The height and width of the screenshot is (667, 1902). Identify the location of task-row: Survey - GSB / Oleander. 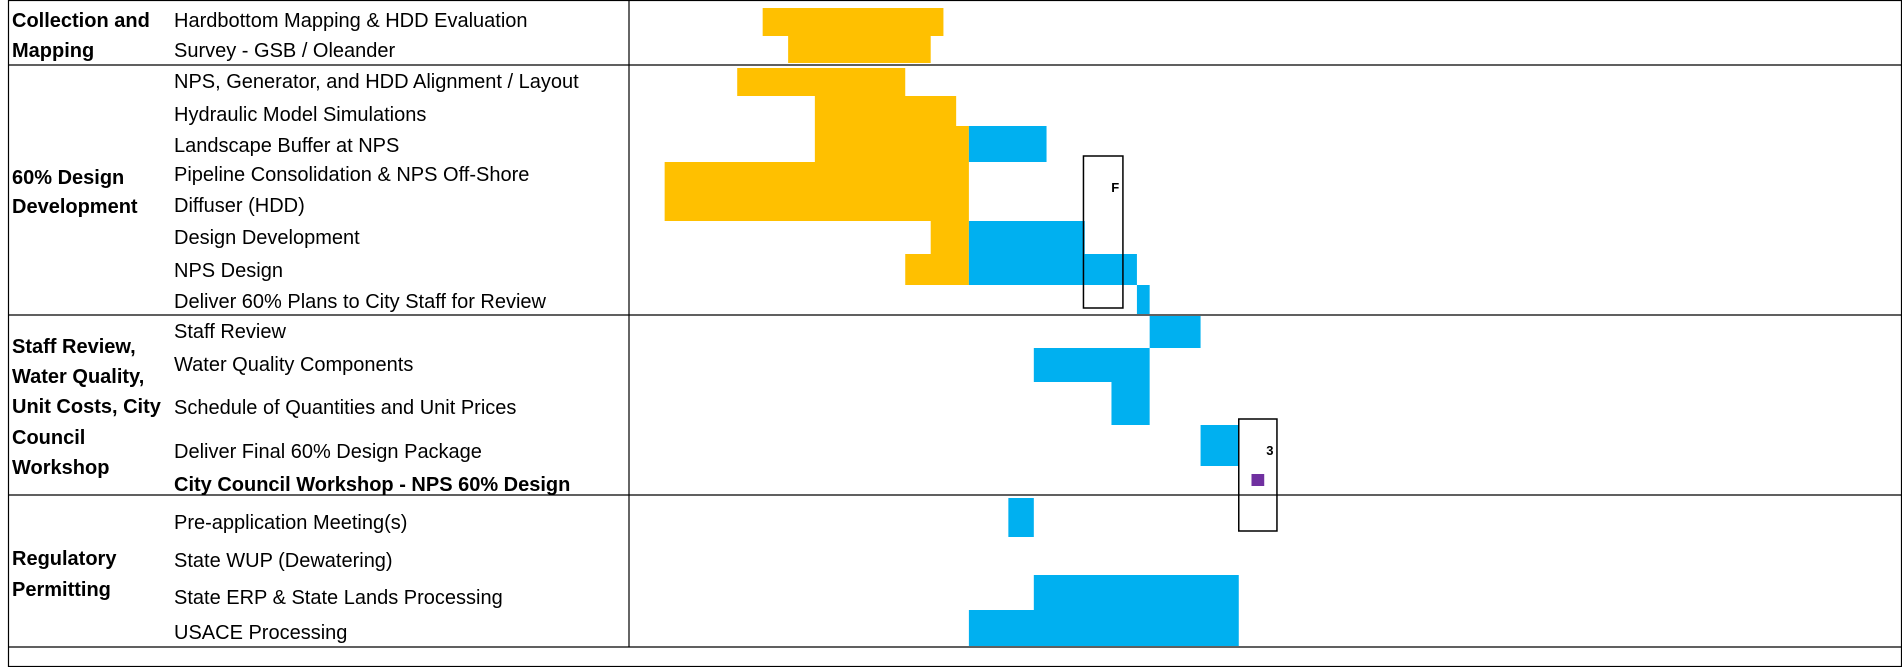
(552, 49).